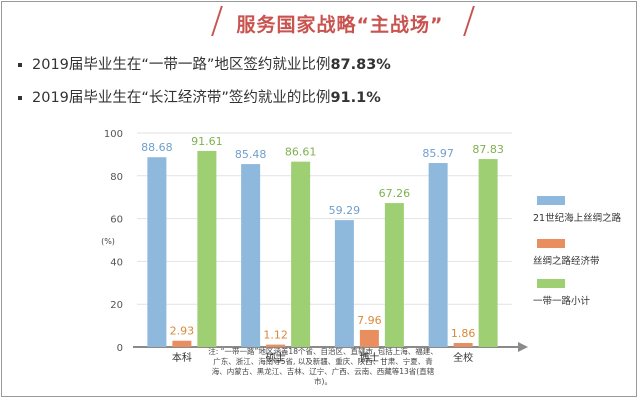 The width and height of the screenshot is (640, 400). Describe the element at coordinates (488, 149) in the screenshot. I see `data-label: 87.83` at that location.